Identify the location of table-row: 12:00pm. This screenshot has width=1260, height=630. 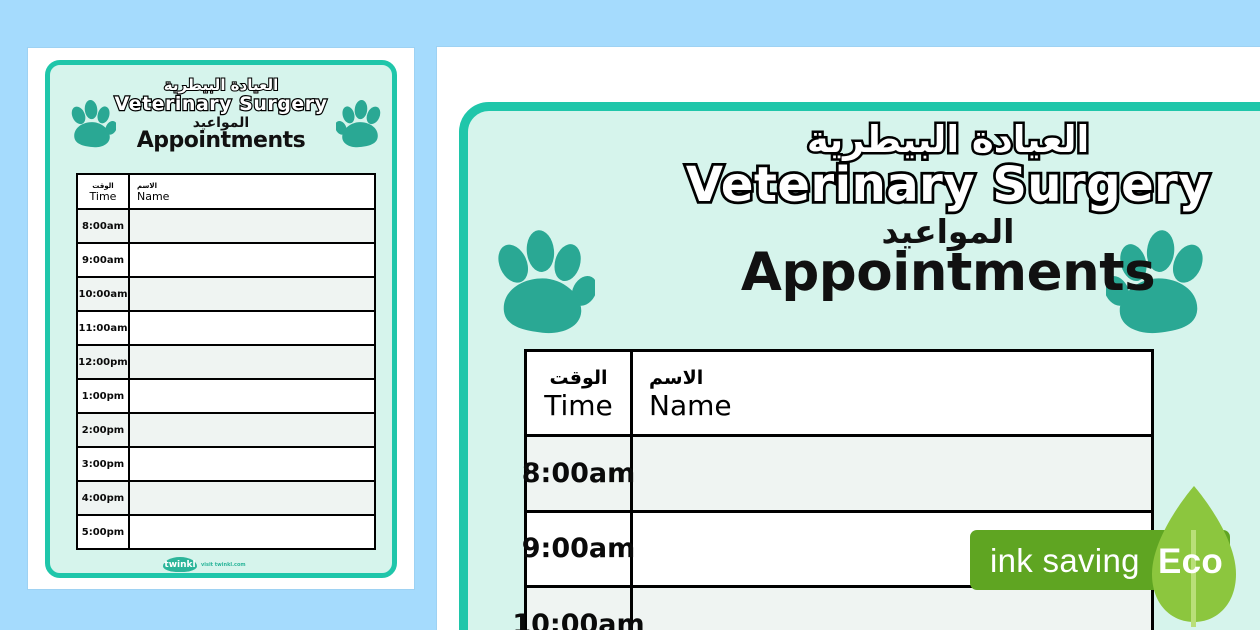
(226, 363).